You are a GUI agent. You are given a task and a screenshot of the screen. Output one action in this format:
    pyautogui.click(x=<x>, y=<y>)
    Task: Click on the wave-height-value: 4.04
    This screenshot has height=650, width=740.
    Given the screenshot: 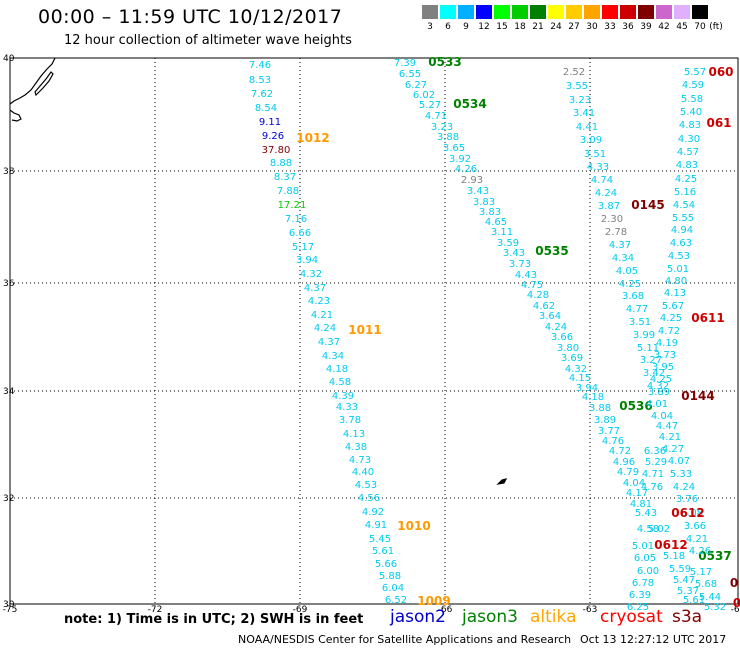 What is the action you would take?
    pyautogui.click(x=662, y=416)
    